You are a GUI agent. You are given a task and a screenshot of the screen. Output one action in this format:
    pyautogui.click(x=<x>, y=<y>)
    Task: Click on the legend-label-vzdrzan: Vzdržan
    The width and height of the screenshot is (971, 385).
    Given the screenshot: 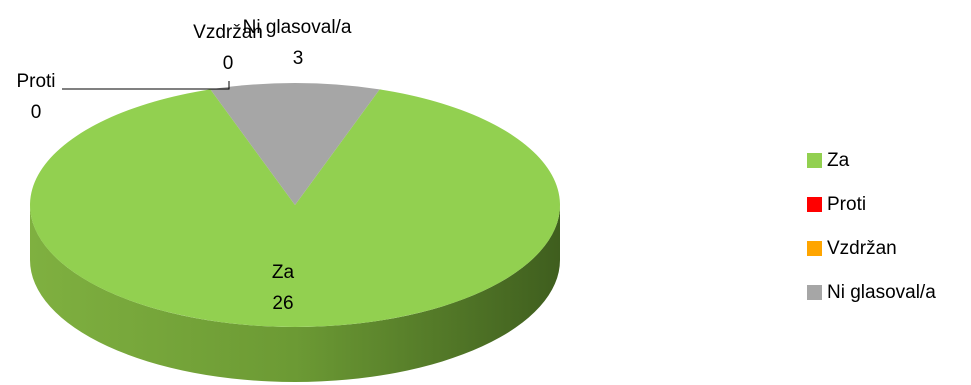 What is the action you would take?
    pyautogui.click(x=862, y=248)
    